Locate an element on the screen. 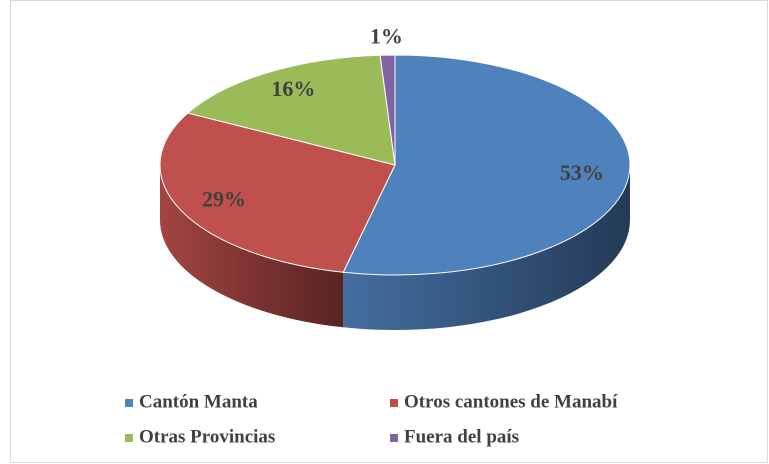  data-label: 29% is located at coordinates (224, 199).